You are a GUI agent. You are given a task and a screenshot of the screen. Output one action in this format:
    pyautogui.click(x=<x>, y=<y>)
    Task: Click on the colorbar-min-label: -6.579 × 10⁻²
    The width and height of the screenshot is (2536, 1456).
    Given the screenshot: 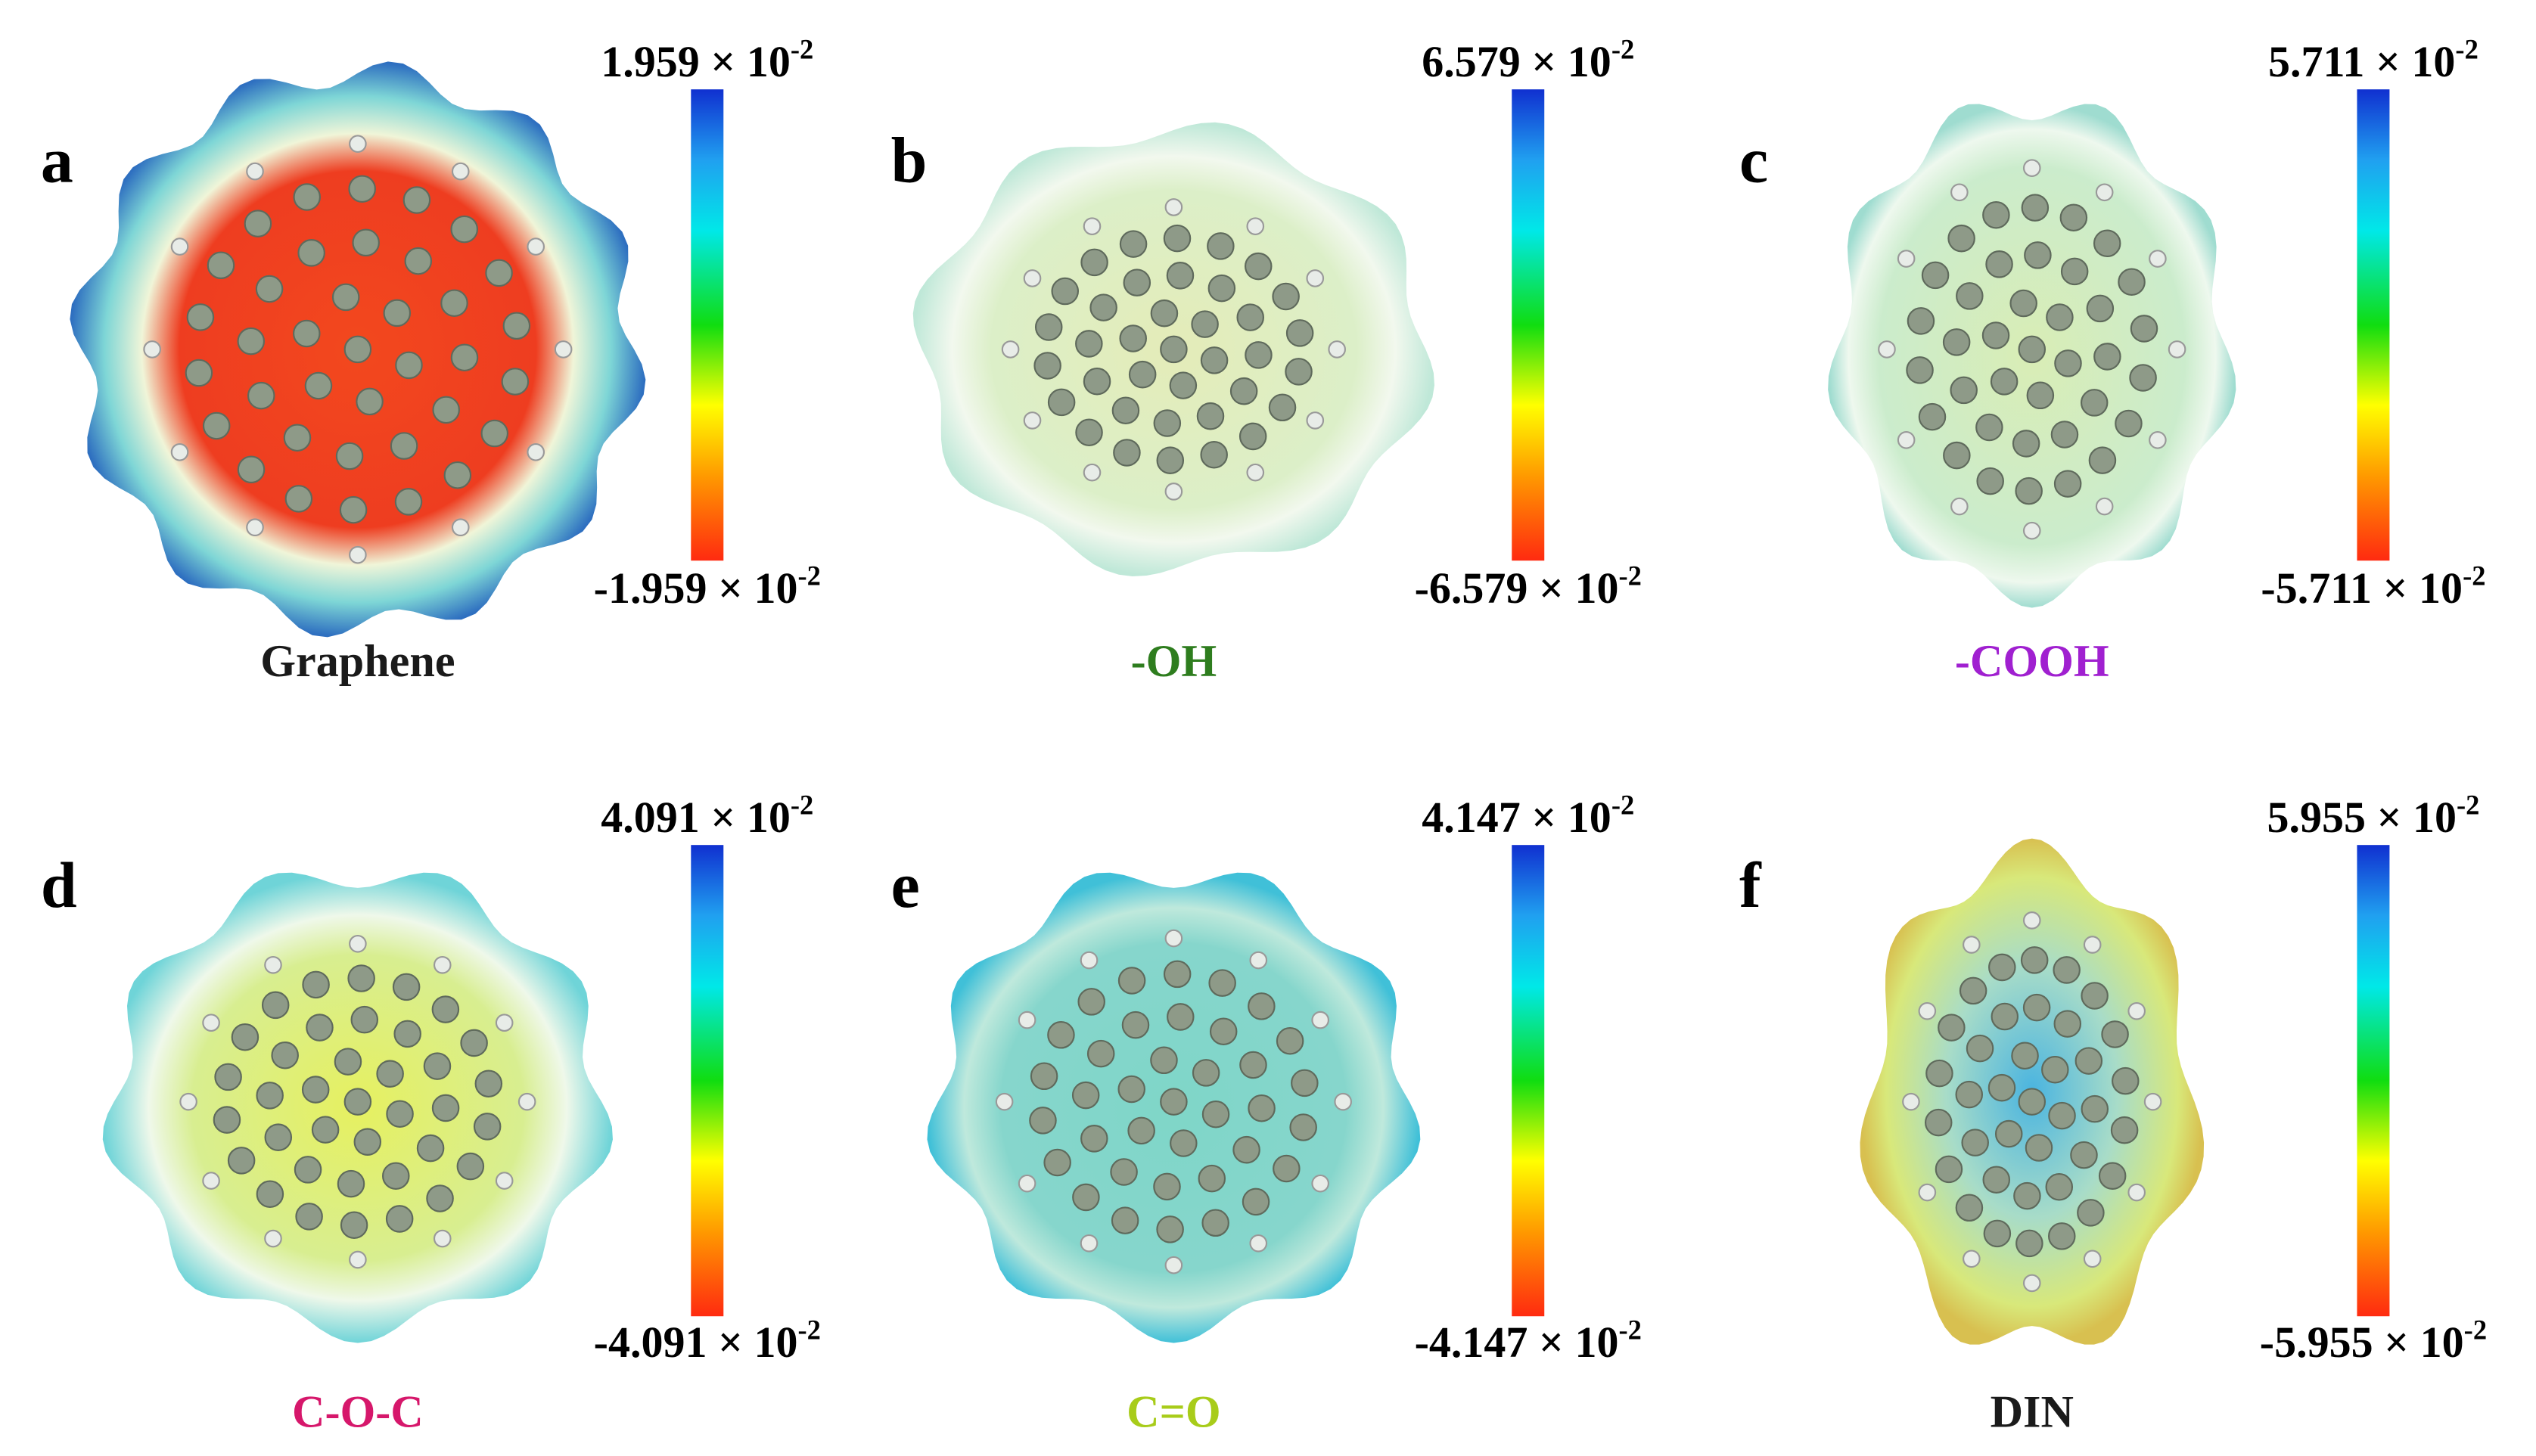 What is the action you would take?
    pyautogui.click(x=1529, y=586)
    